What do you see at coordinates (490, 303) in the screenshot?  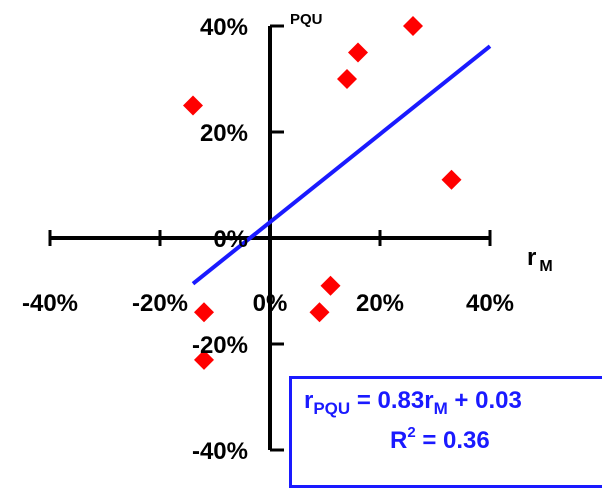 I see `x-tick-label: 40%` at bounding box center [490, 303].